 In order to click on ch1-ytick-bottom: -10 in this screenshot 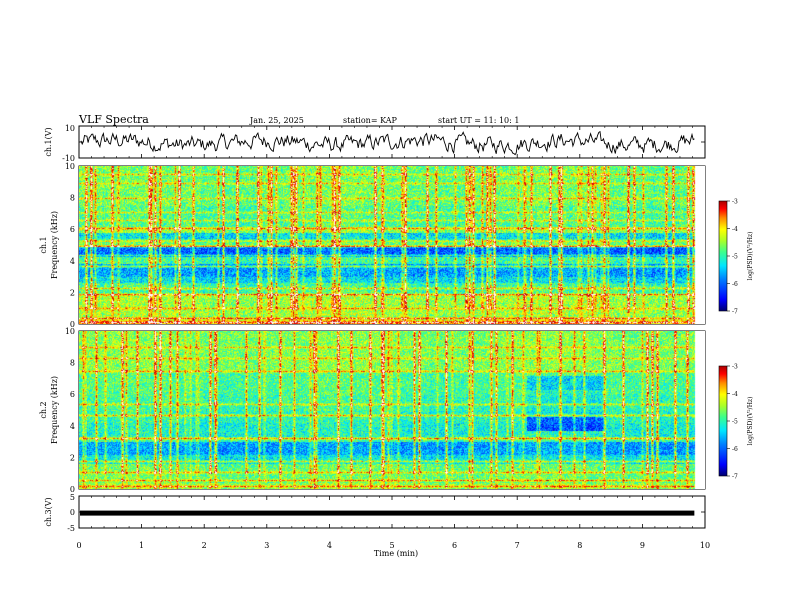, I will do `click(68, 158)`.